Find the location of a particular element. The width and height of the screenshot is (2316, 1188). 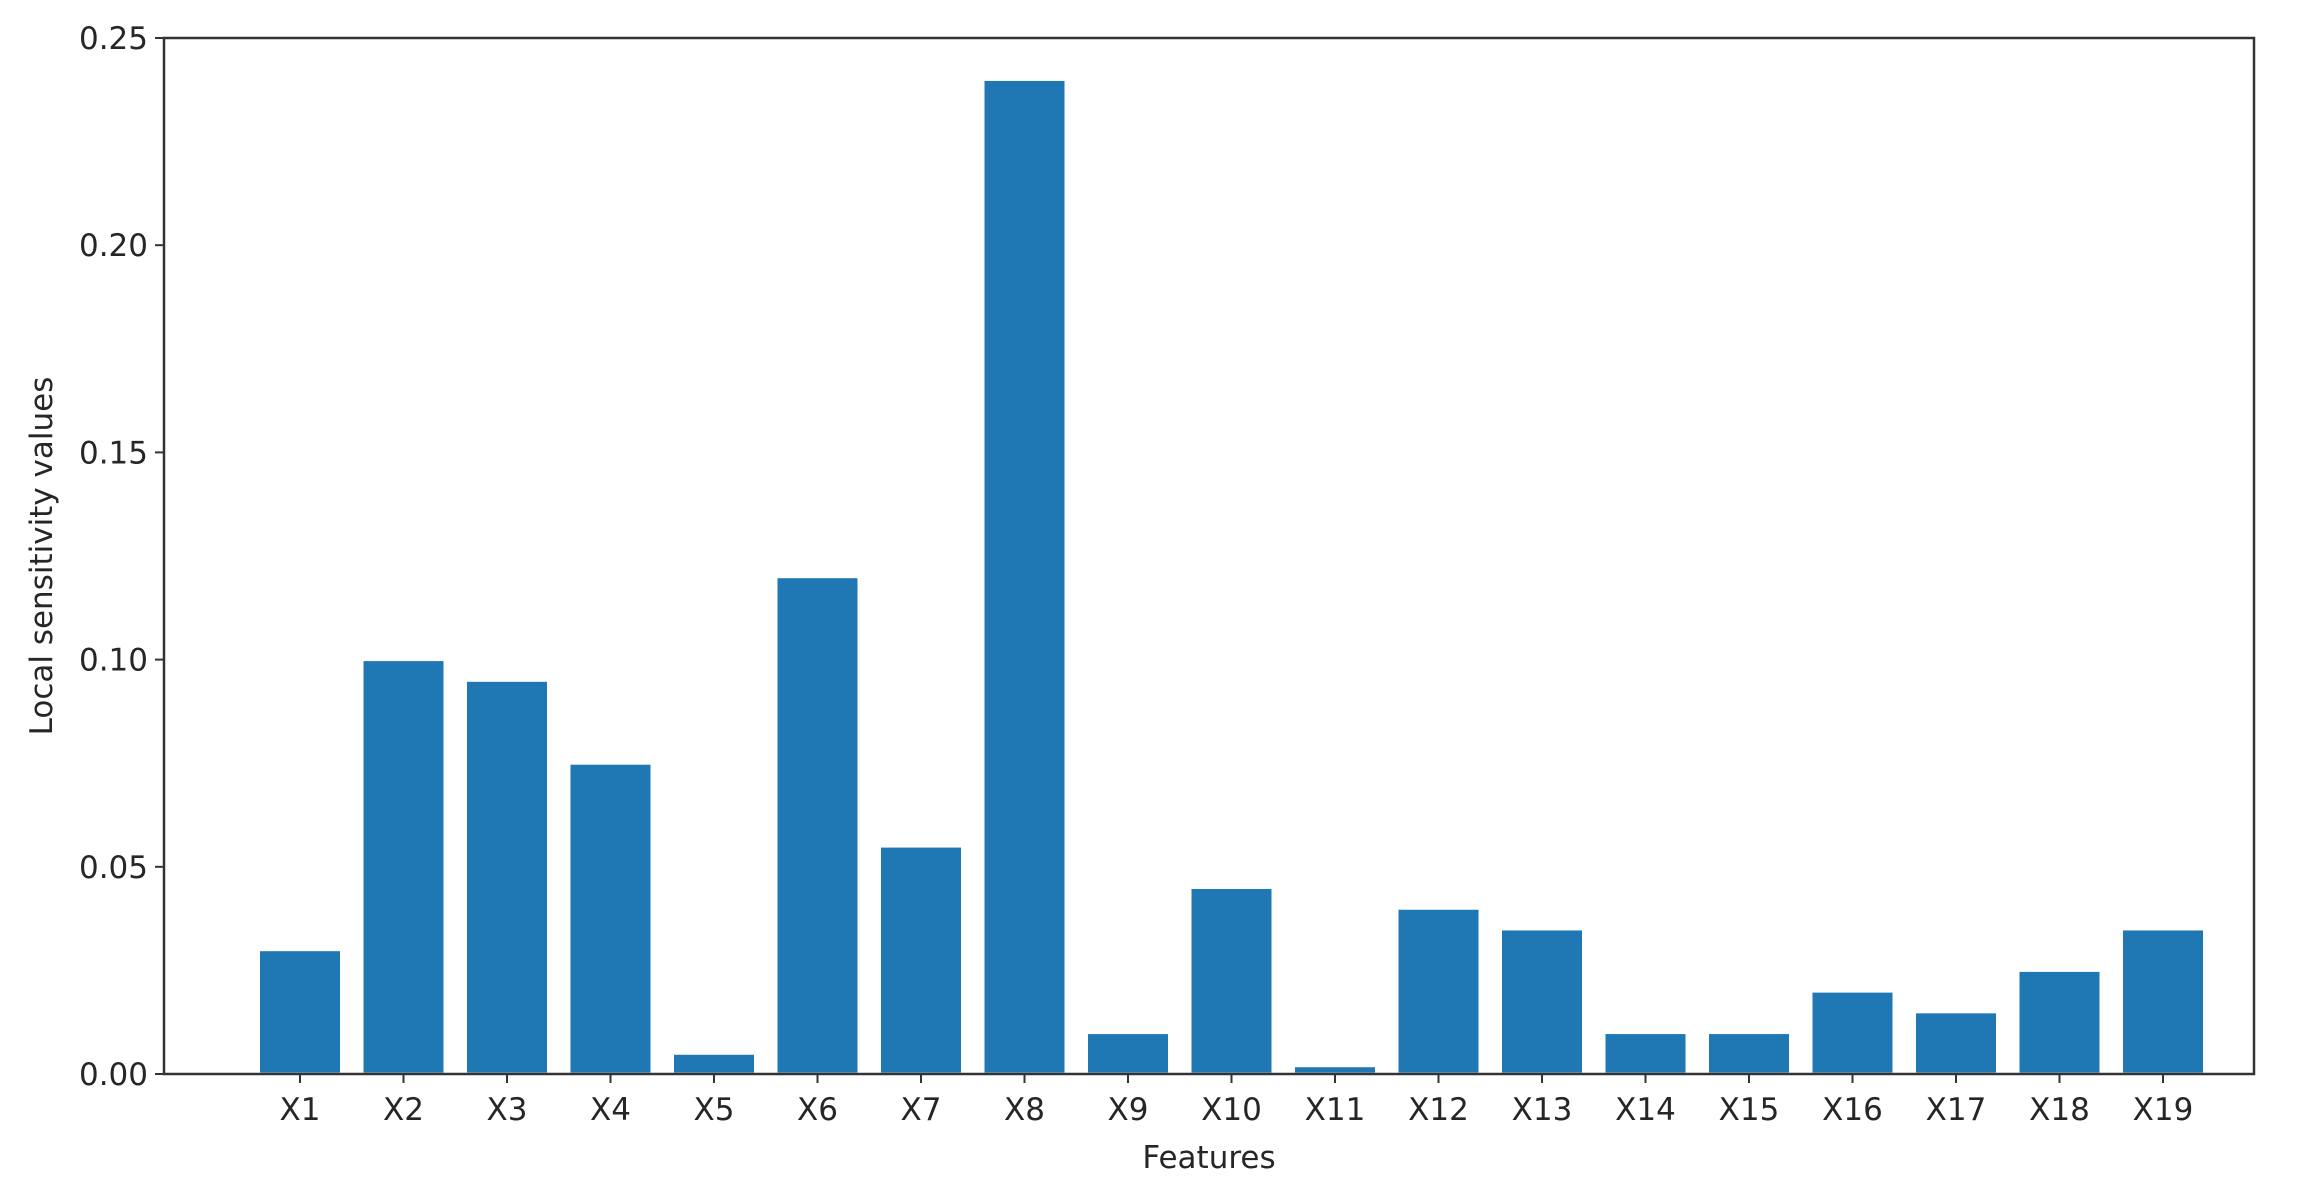

x-tick-label: X2 is located at coordinates (403, 1110).